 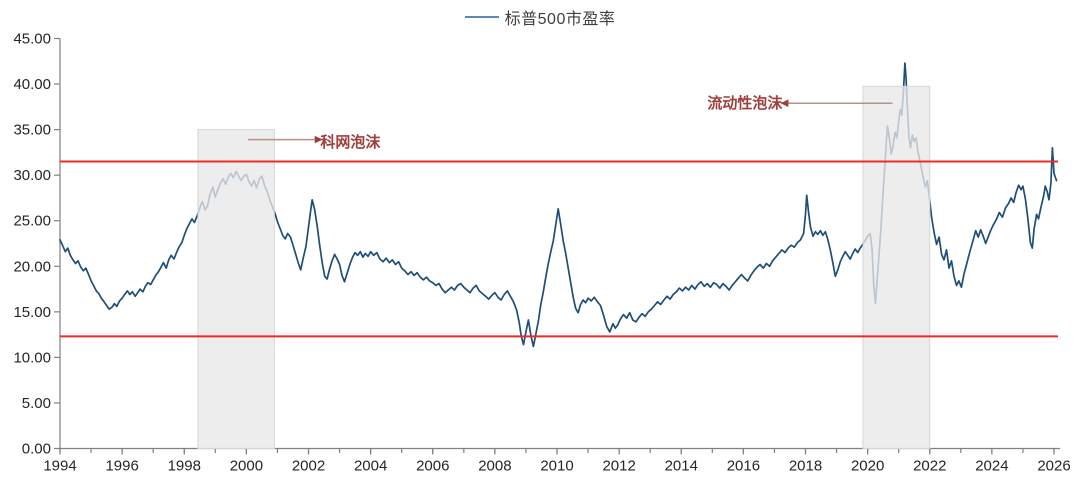 What do you see at coordinates (805, 466) in the screenshot?
I see `x-axis-label: 2018` at bounding box center [805, 466].